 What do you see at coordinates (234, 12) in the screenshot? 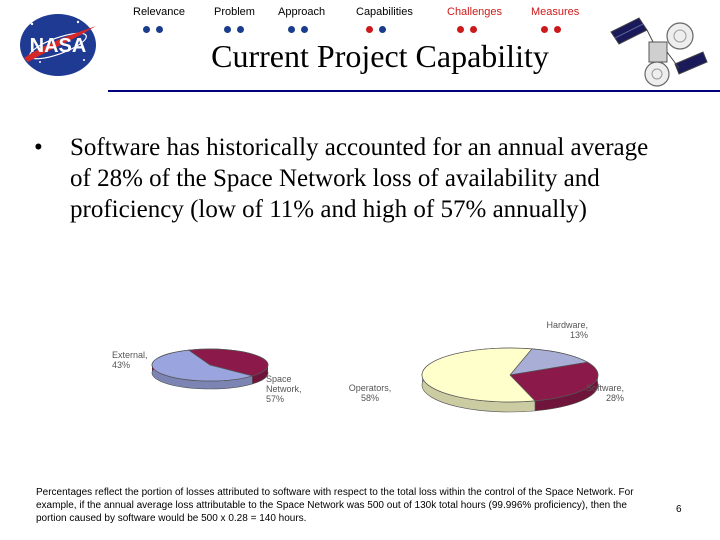
I see `nav-item-problem: Problem` at bounding box center [234, 12].